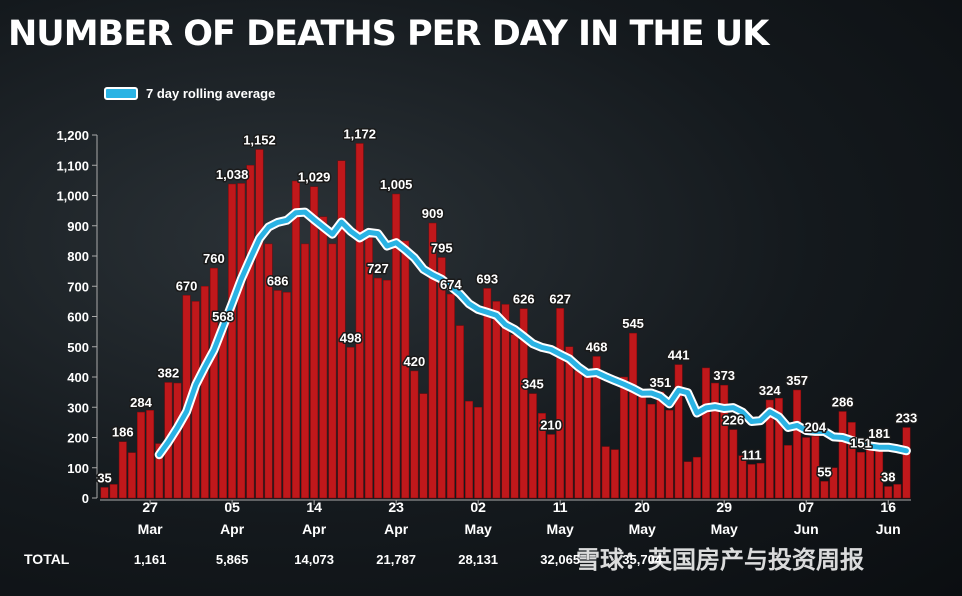 This screenshot has width=962, height=596. What do you see at coordinates (141, 402) in the screenshot?
I see `data-label: 284` at bounding box center [141, 402].